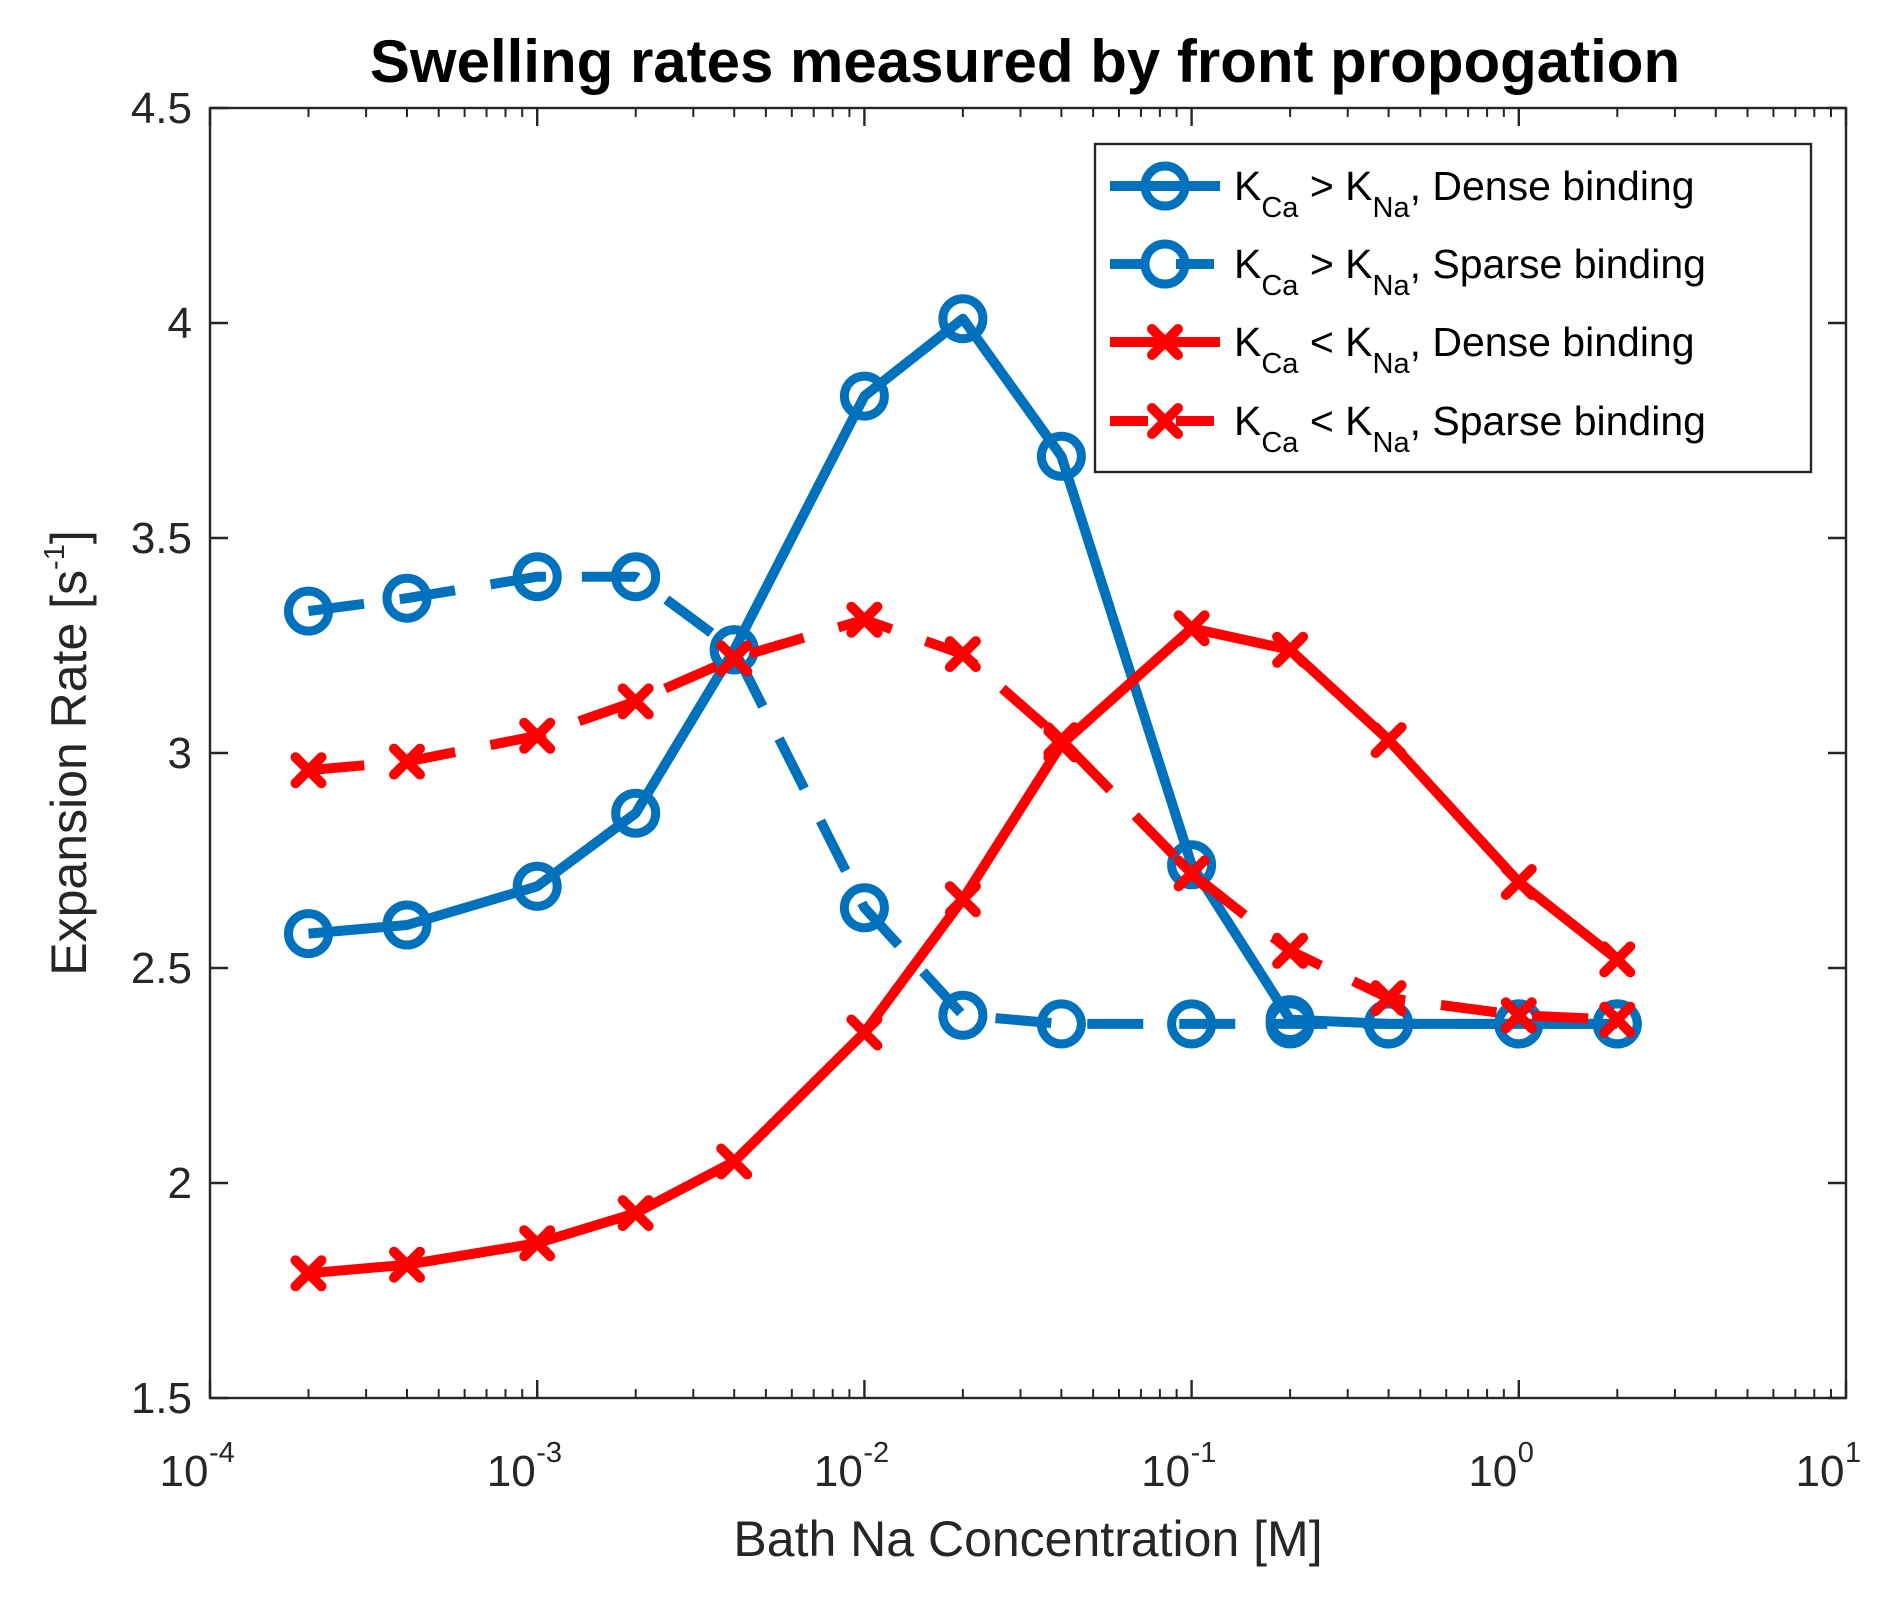 Image resolution: width=1899 pixels, height=1604 pixels. Describe the element at coordinates (549, 1453) in the screenshot. I see `x-tick-exponent: -3` at that location.